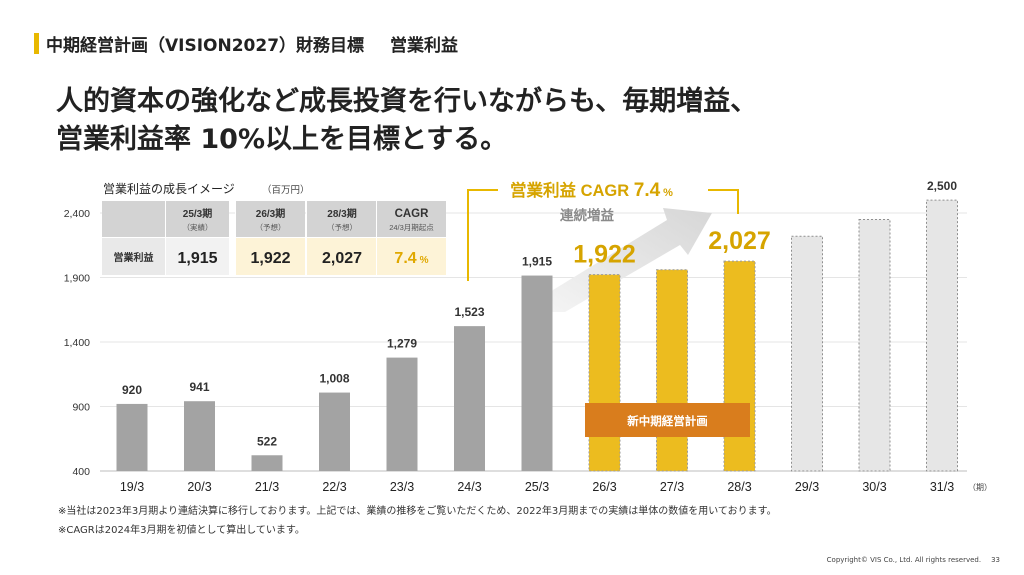 The image size is (1024, 575). Describe the element at coordinates (807, 487) in the screenshot. I see `x-tick-label: 29/3` at that location.